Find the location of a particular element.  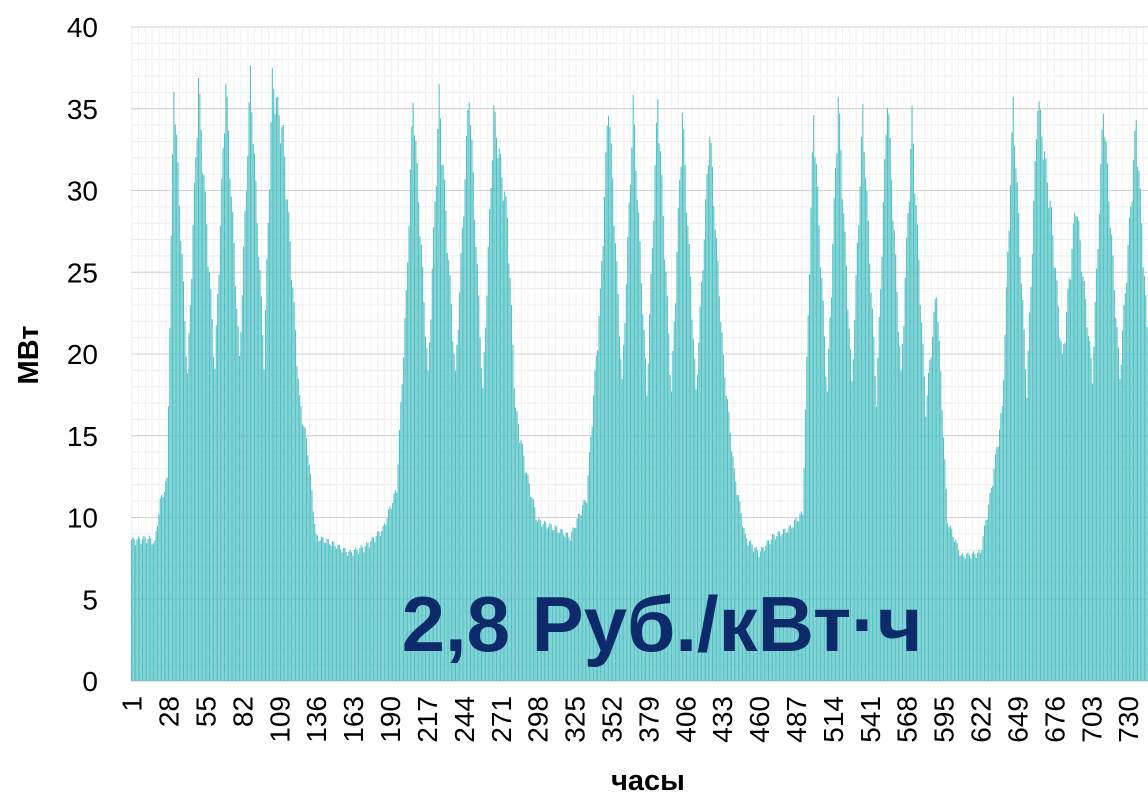

x-tick-label: 460 is located at coordinates (759, 719).